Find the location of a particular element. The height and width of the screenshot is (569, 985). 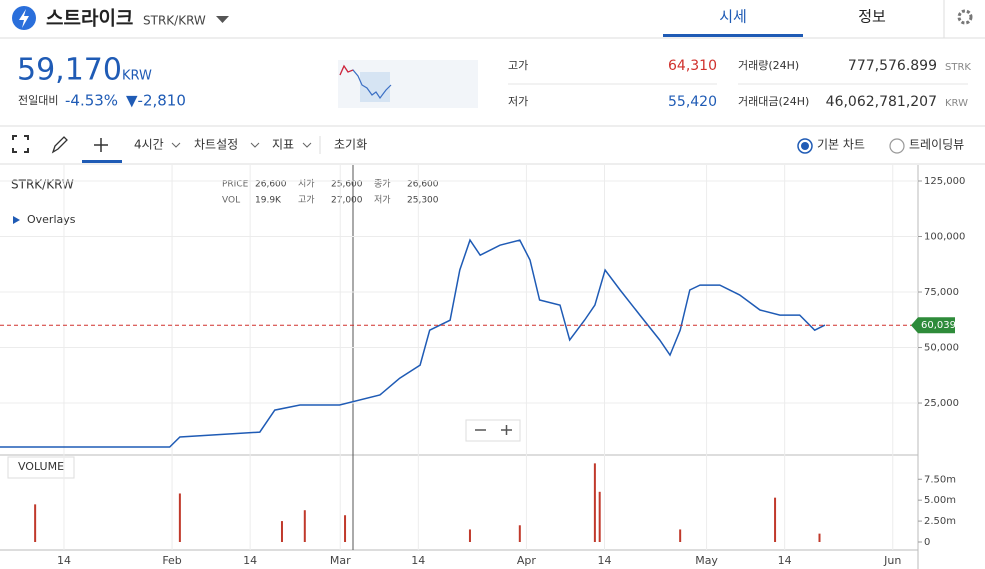

price: 59,170 is located at coordinates (69, 70).